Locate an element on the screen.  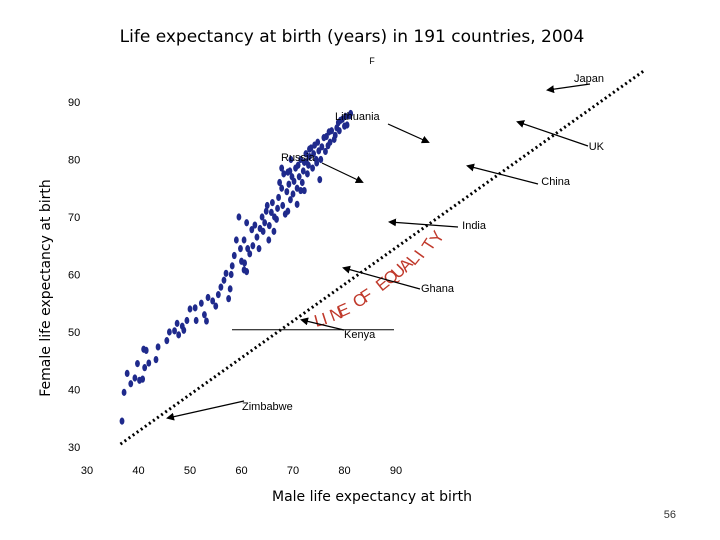
y-tick-label: 50 is located at coordinates (74, 333).